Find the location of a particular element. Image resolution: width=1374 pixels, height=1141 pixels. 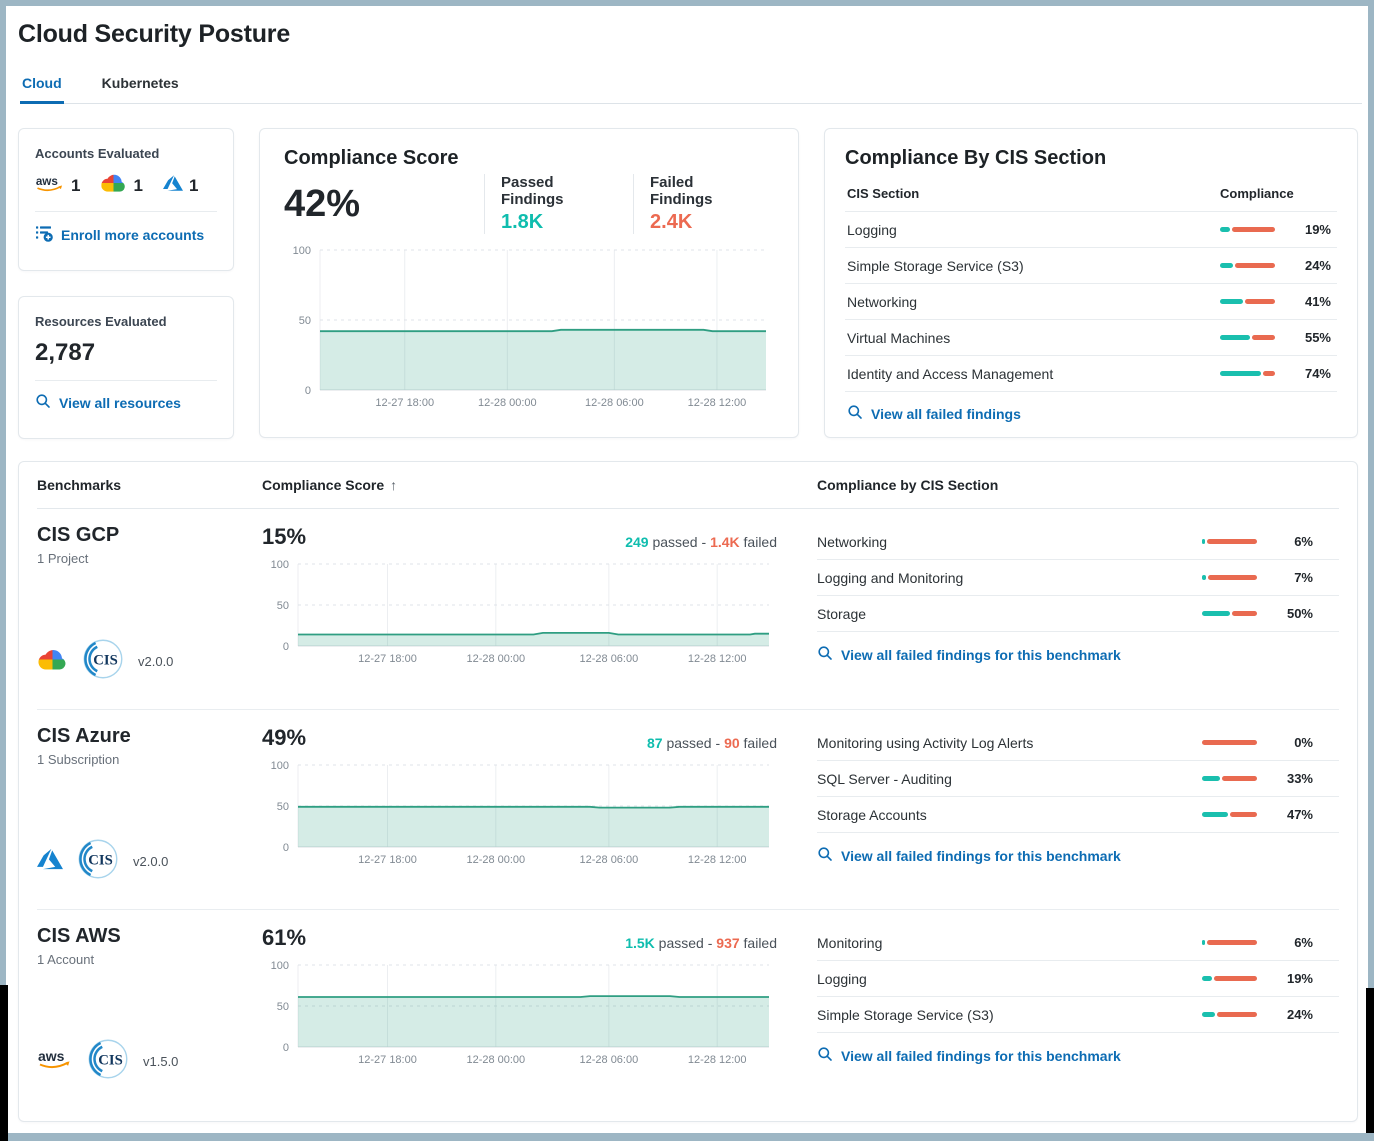

compliance-percent: 47% is located at coordinates (1299, 814).